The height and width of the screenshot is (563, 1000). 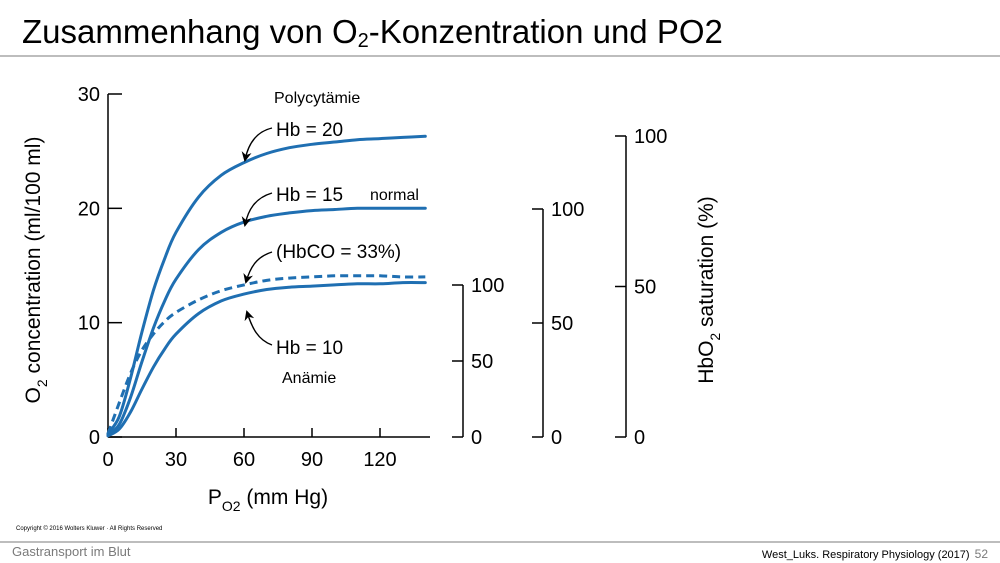 What do you see at coordinates (363, 41) in the screenshot?
I see `slide-title-sub: 2` at bounding box center [363, 41].